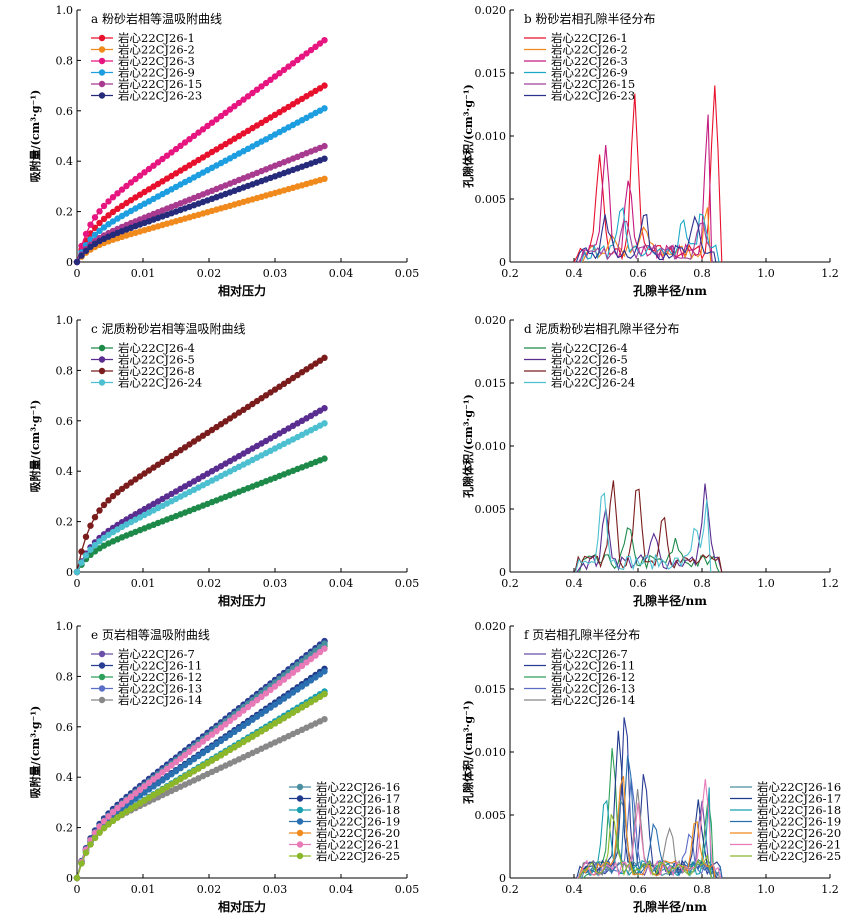 Image resolution: width=863 pixels, height=922 pixels. What do you see at coordinates (593, 677) in the screenshot?
I see `legend-label: 岩心22CJ26-12` at bounding box center [593, 677].